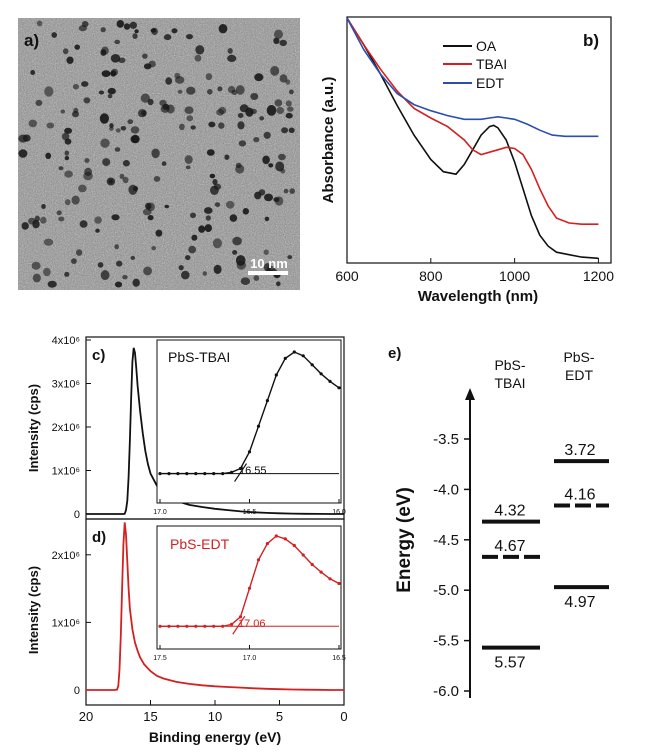 This screenshot has width=648, height=752. What do you see at coordinates (474, 271) in the screenshot?
I see `panel-b-x-ticks: 600 800 1000 1200` at bounding box center [474, 271].